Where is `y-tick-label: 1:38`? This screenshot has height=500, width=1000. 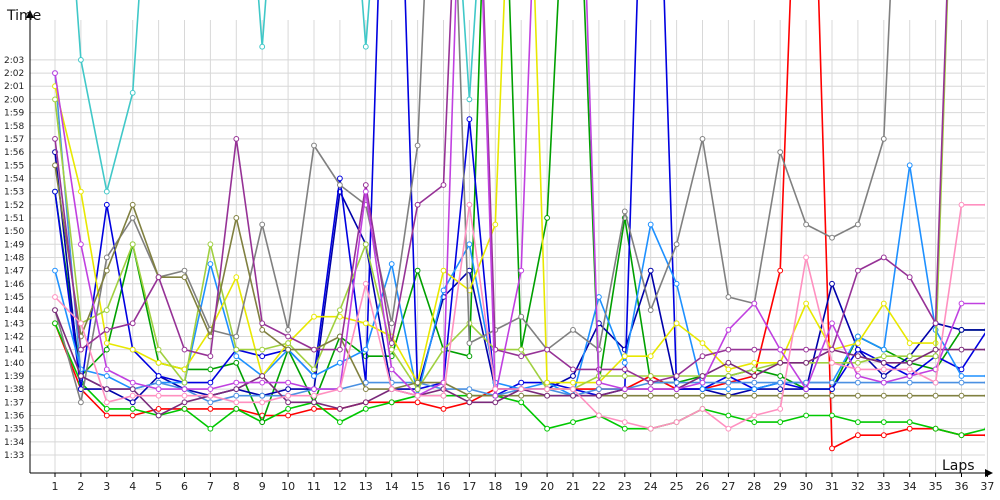 y-tick-label: 1:38 is located at coordinates (14, 390).